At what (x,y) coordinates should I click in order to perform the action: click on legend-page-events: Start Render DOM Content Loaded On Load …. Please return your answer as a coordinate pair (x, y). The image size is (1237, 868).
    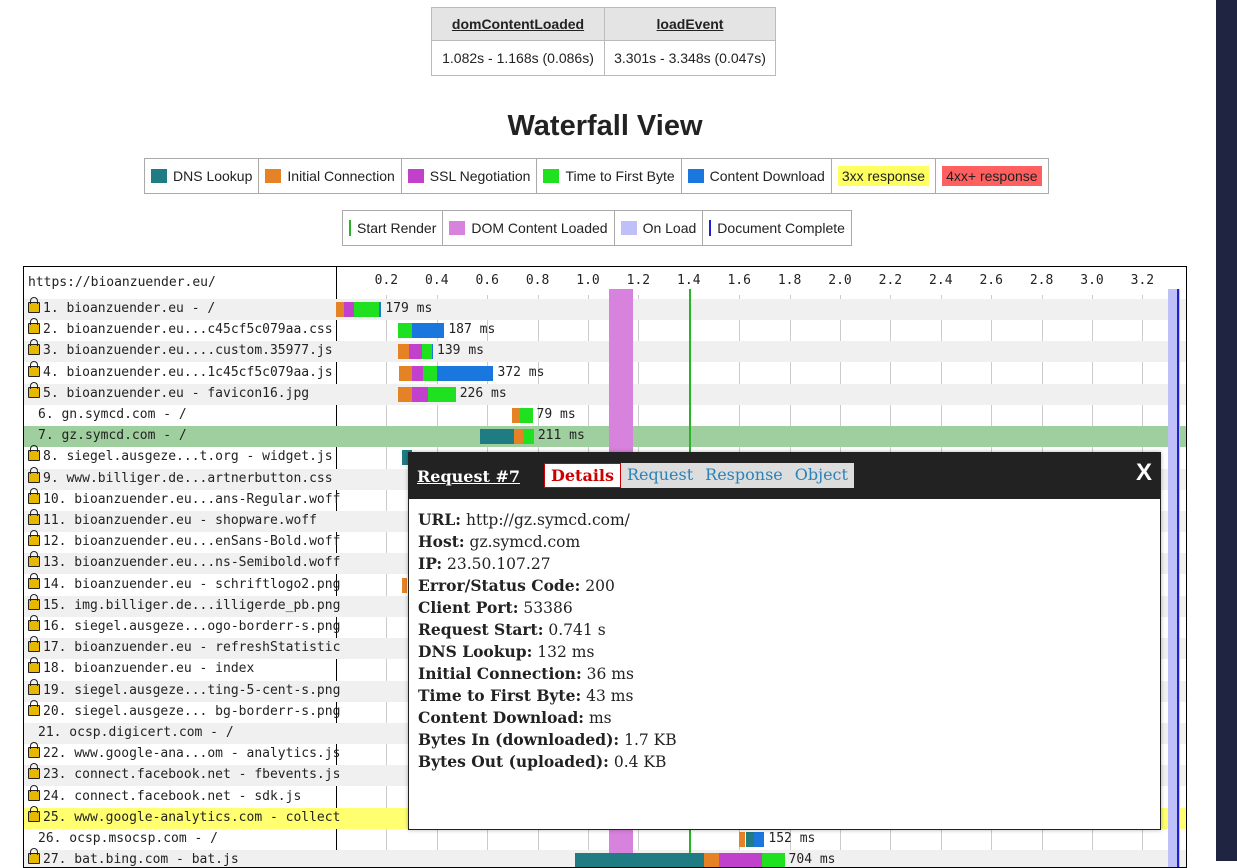
    Looking at the image, I should click on (597, 228).